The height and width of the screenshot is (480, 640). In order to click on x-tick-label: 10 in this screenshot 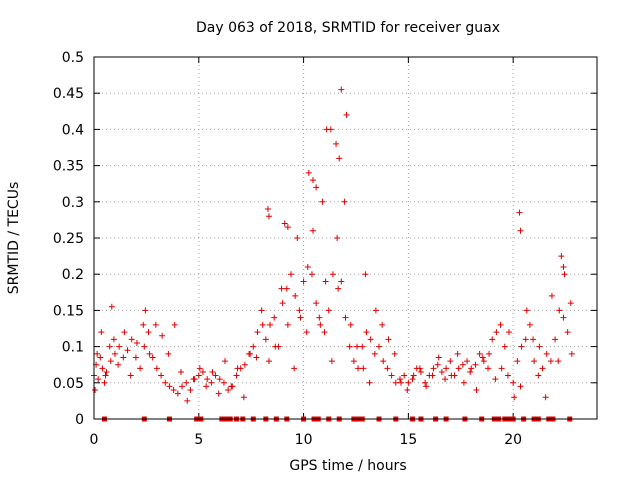, I will do `click(304, 440)`.